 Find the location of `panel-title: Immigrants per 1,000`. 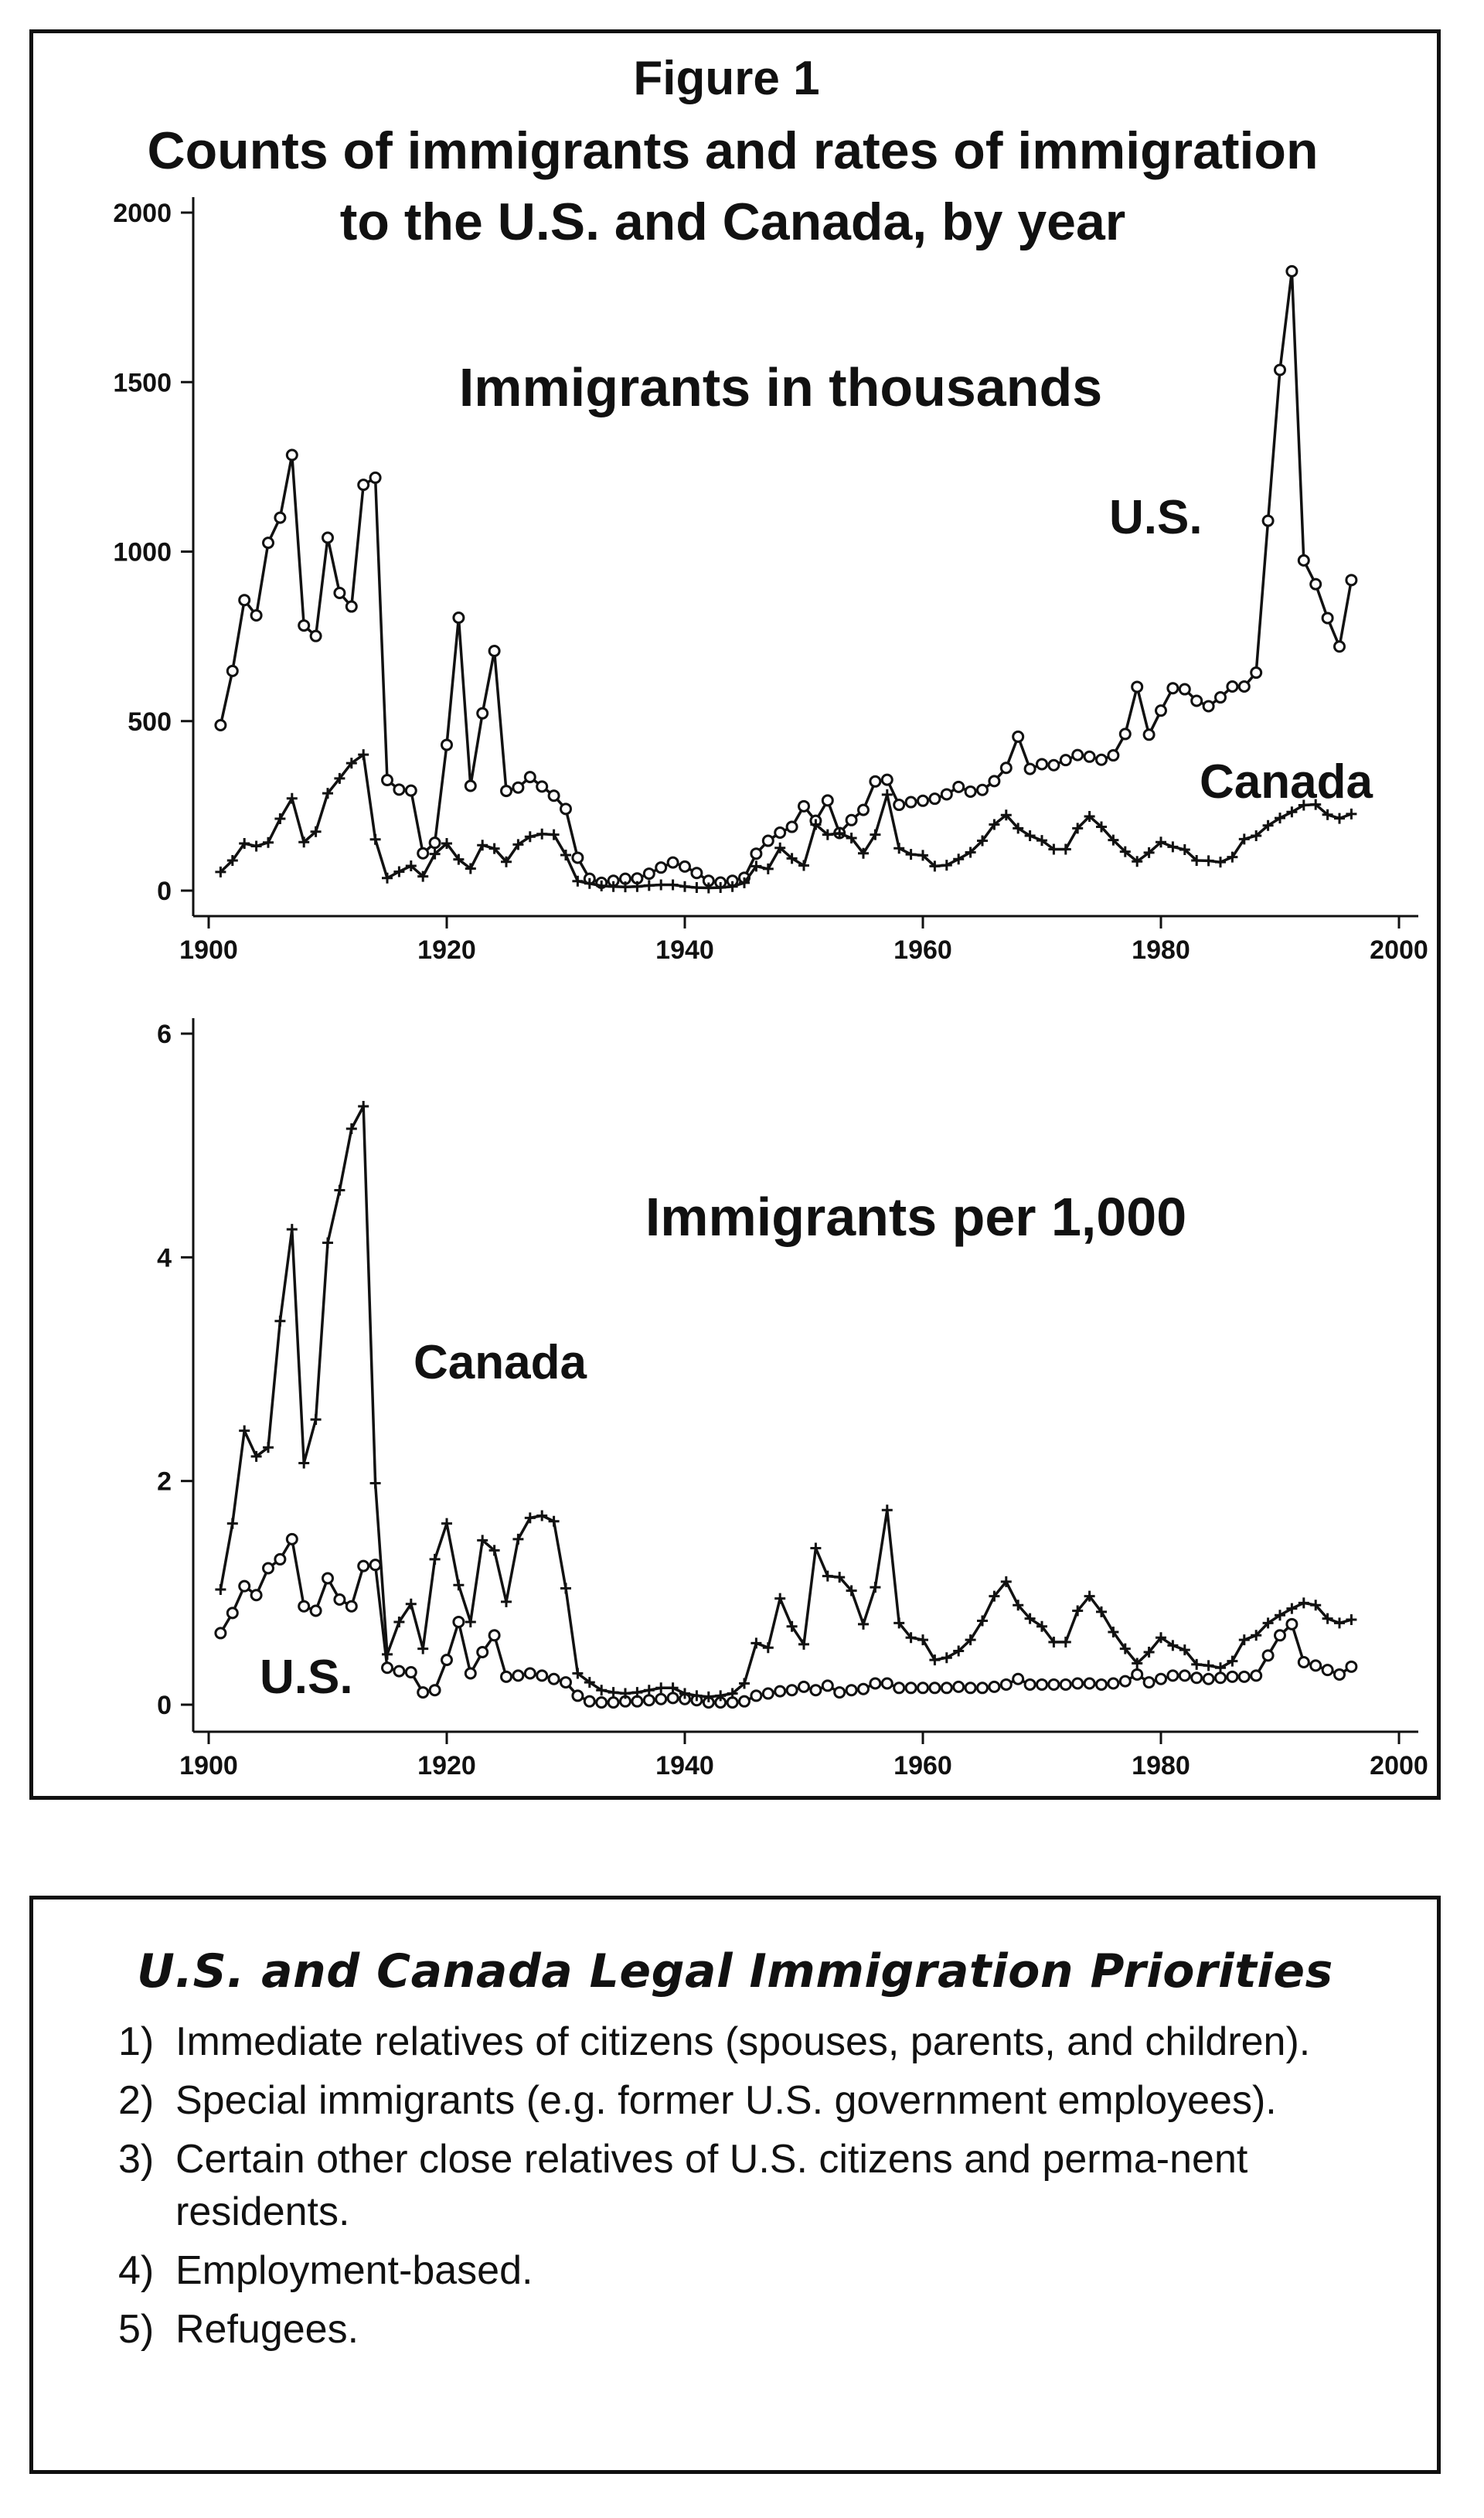

panel-title: Immigrants per 1,000 is located at coordinates (915, 1217).